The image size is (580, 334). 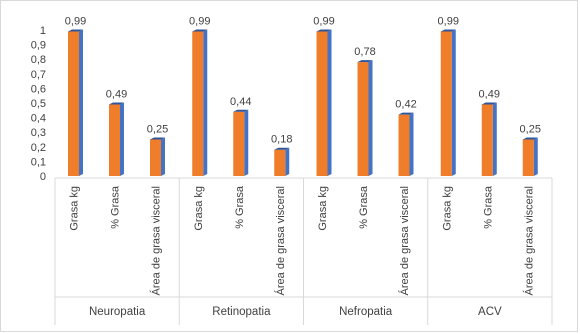 I want to click on group-label: Retinopatia, so click(x=241, y=312).